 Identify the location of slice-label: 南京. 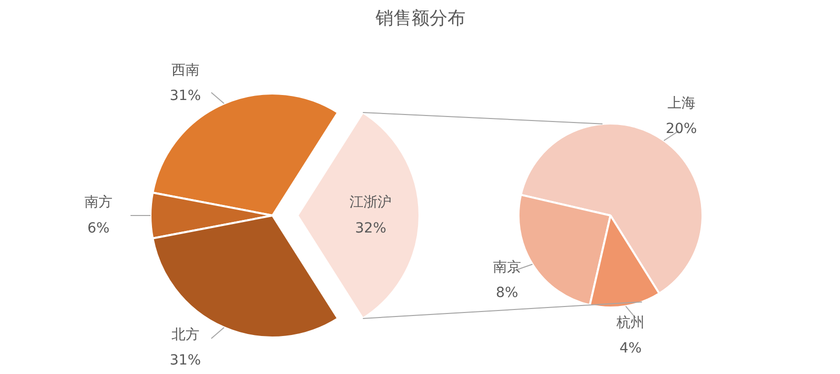
(507, 267).